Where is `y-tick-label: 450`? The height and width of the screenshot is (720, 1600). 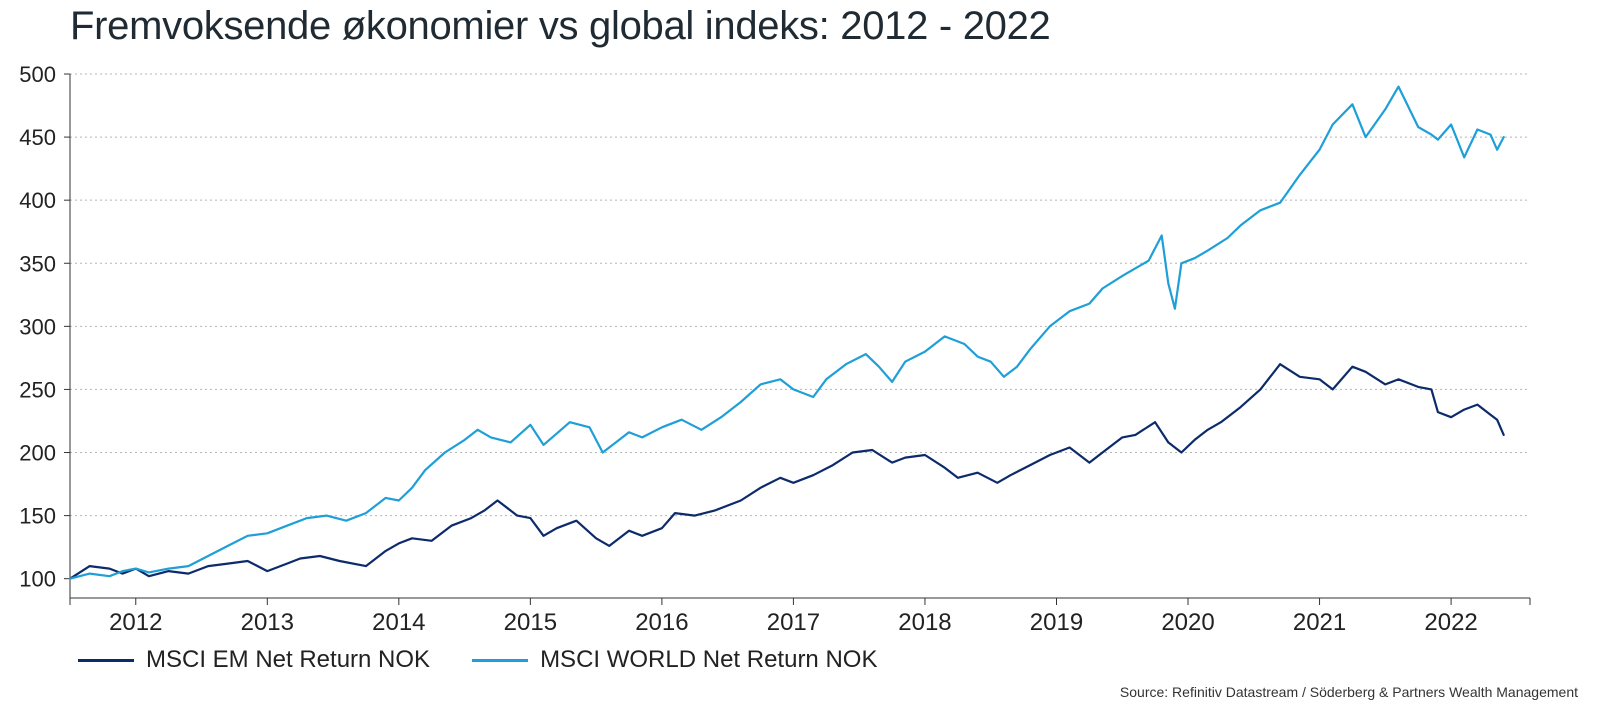 y-tick-label: 450 is located at coordinates (37, 137).